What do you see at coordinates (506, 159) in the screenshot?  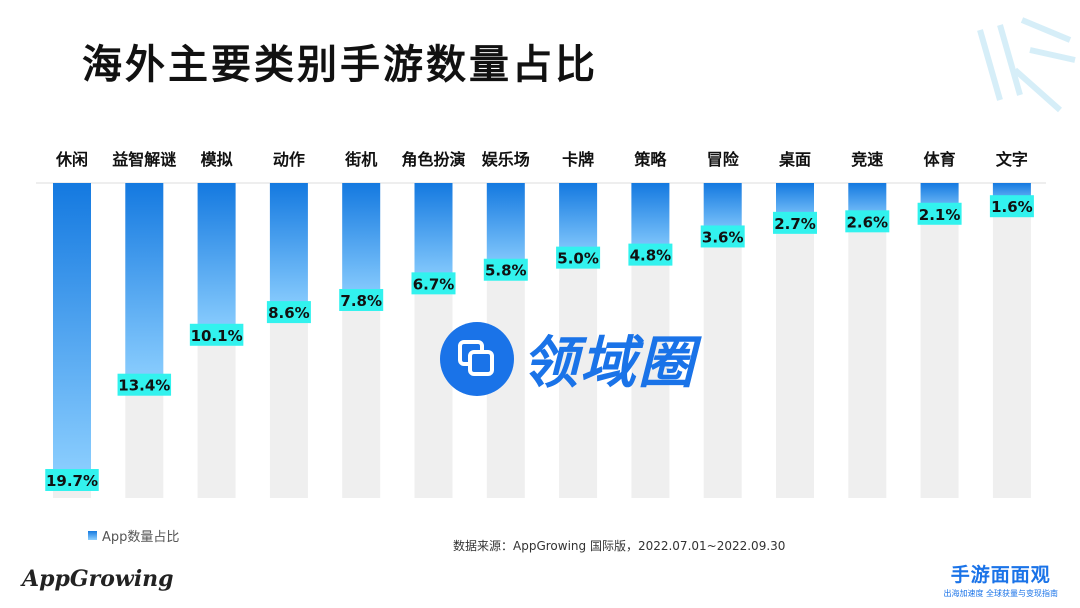 I see `category-label: 娱乐场` at bounding box center [506, 159].